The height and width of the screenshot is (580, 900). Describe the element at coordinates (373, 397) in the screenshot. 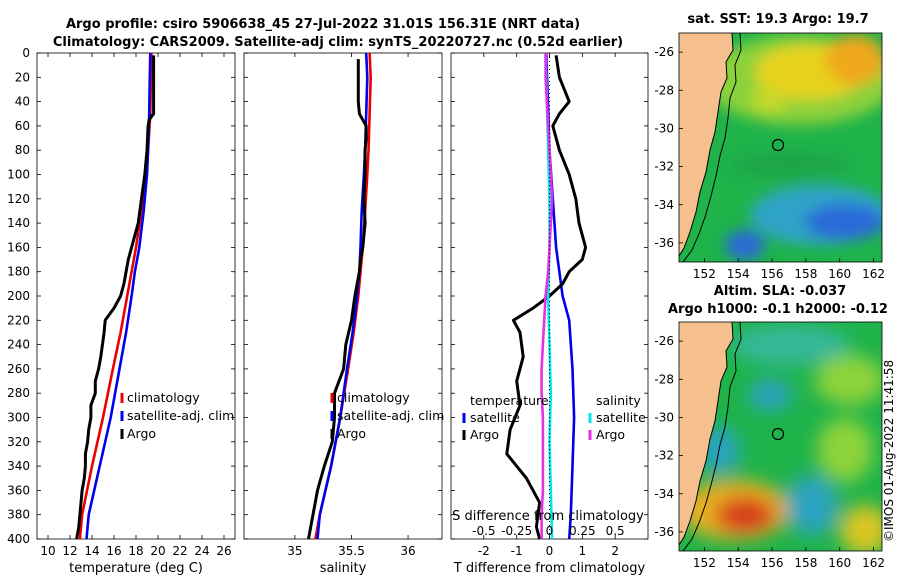

I see `salinity_panel-legend-label: climatology` at that location.